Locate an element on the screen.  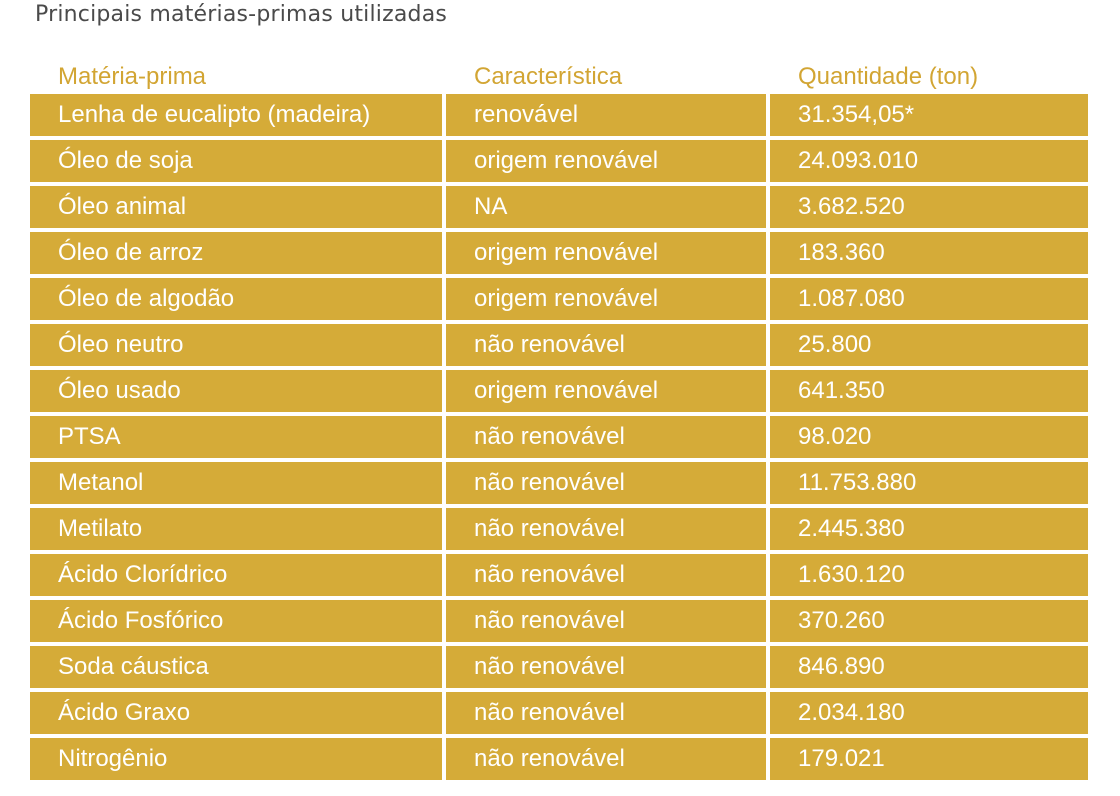
cell-quantidade: 183.360 is located at coordinates (929, 253).